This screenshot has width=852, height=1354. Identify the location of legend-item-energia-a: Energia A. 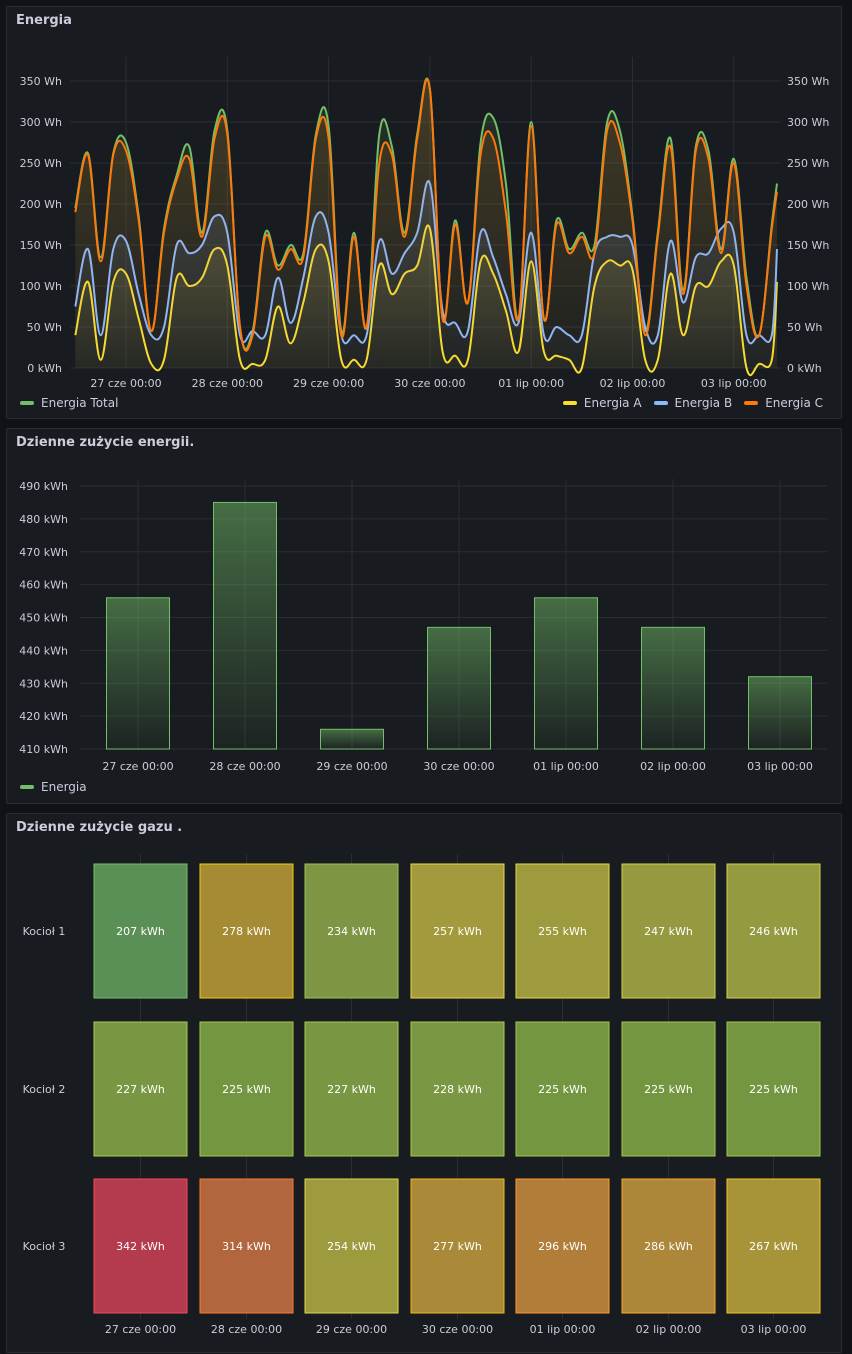
(602, 403).